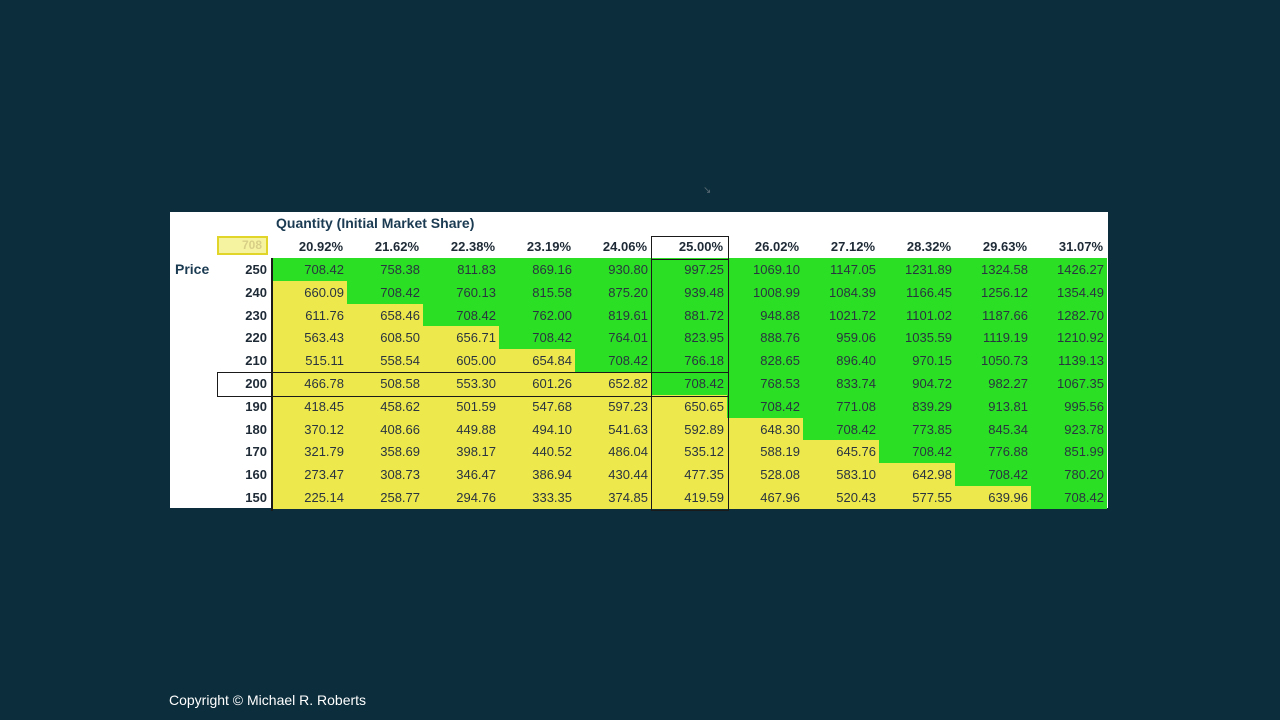 Image resolution: width=1280 pixels, height=720 pixels. What do you see at coordinates (765, 269) in the screenshot?
I see `table-cell: 1069.10` at bounding box center [765, 269].